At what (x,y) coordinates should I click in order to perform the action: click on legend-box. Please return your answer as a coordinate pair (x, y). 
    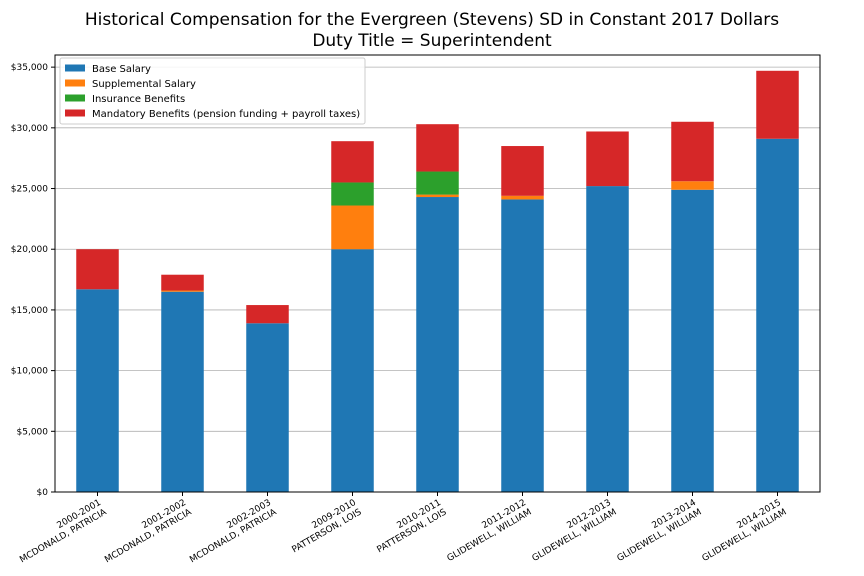
    Looking at the image, I should click on (212, 91).